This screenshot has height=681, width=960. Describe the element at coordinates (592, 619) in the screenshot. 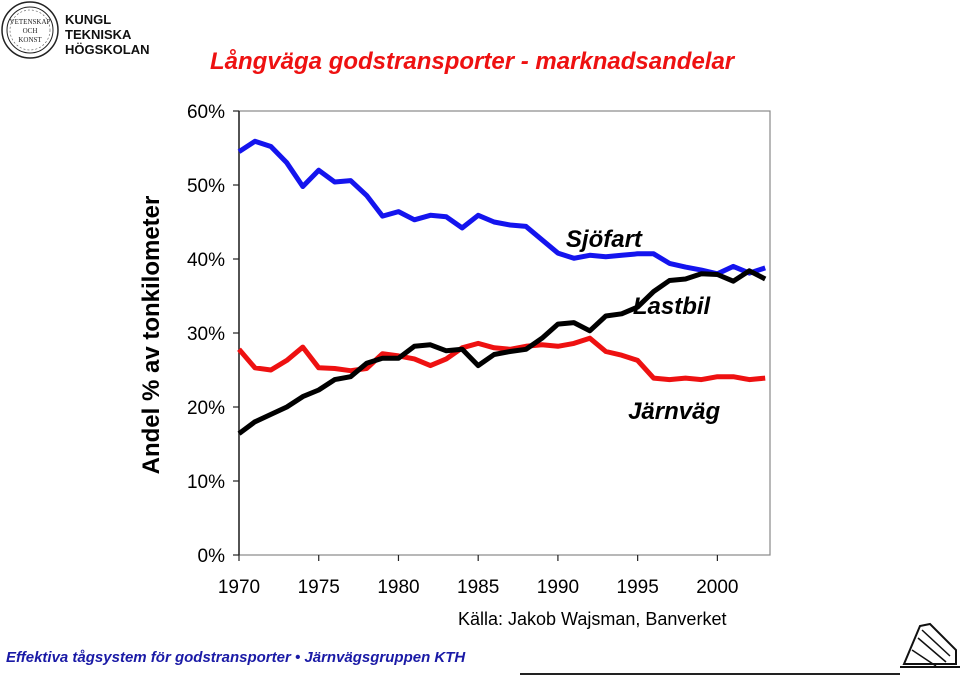

I see `source-note: Källa: Jakob Wajsman, Banverket` at that location.